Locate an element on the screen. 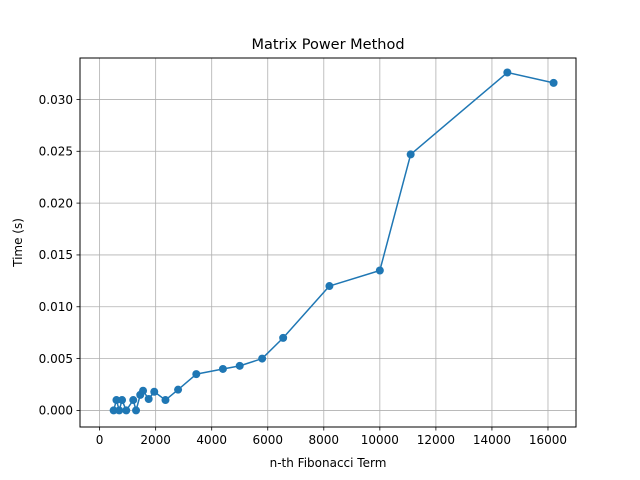  x-tick-label: 2000 is located at coordinates (155, 440).